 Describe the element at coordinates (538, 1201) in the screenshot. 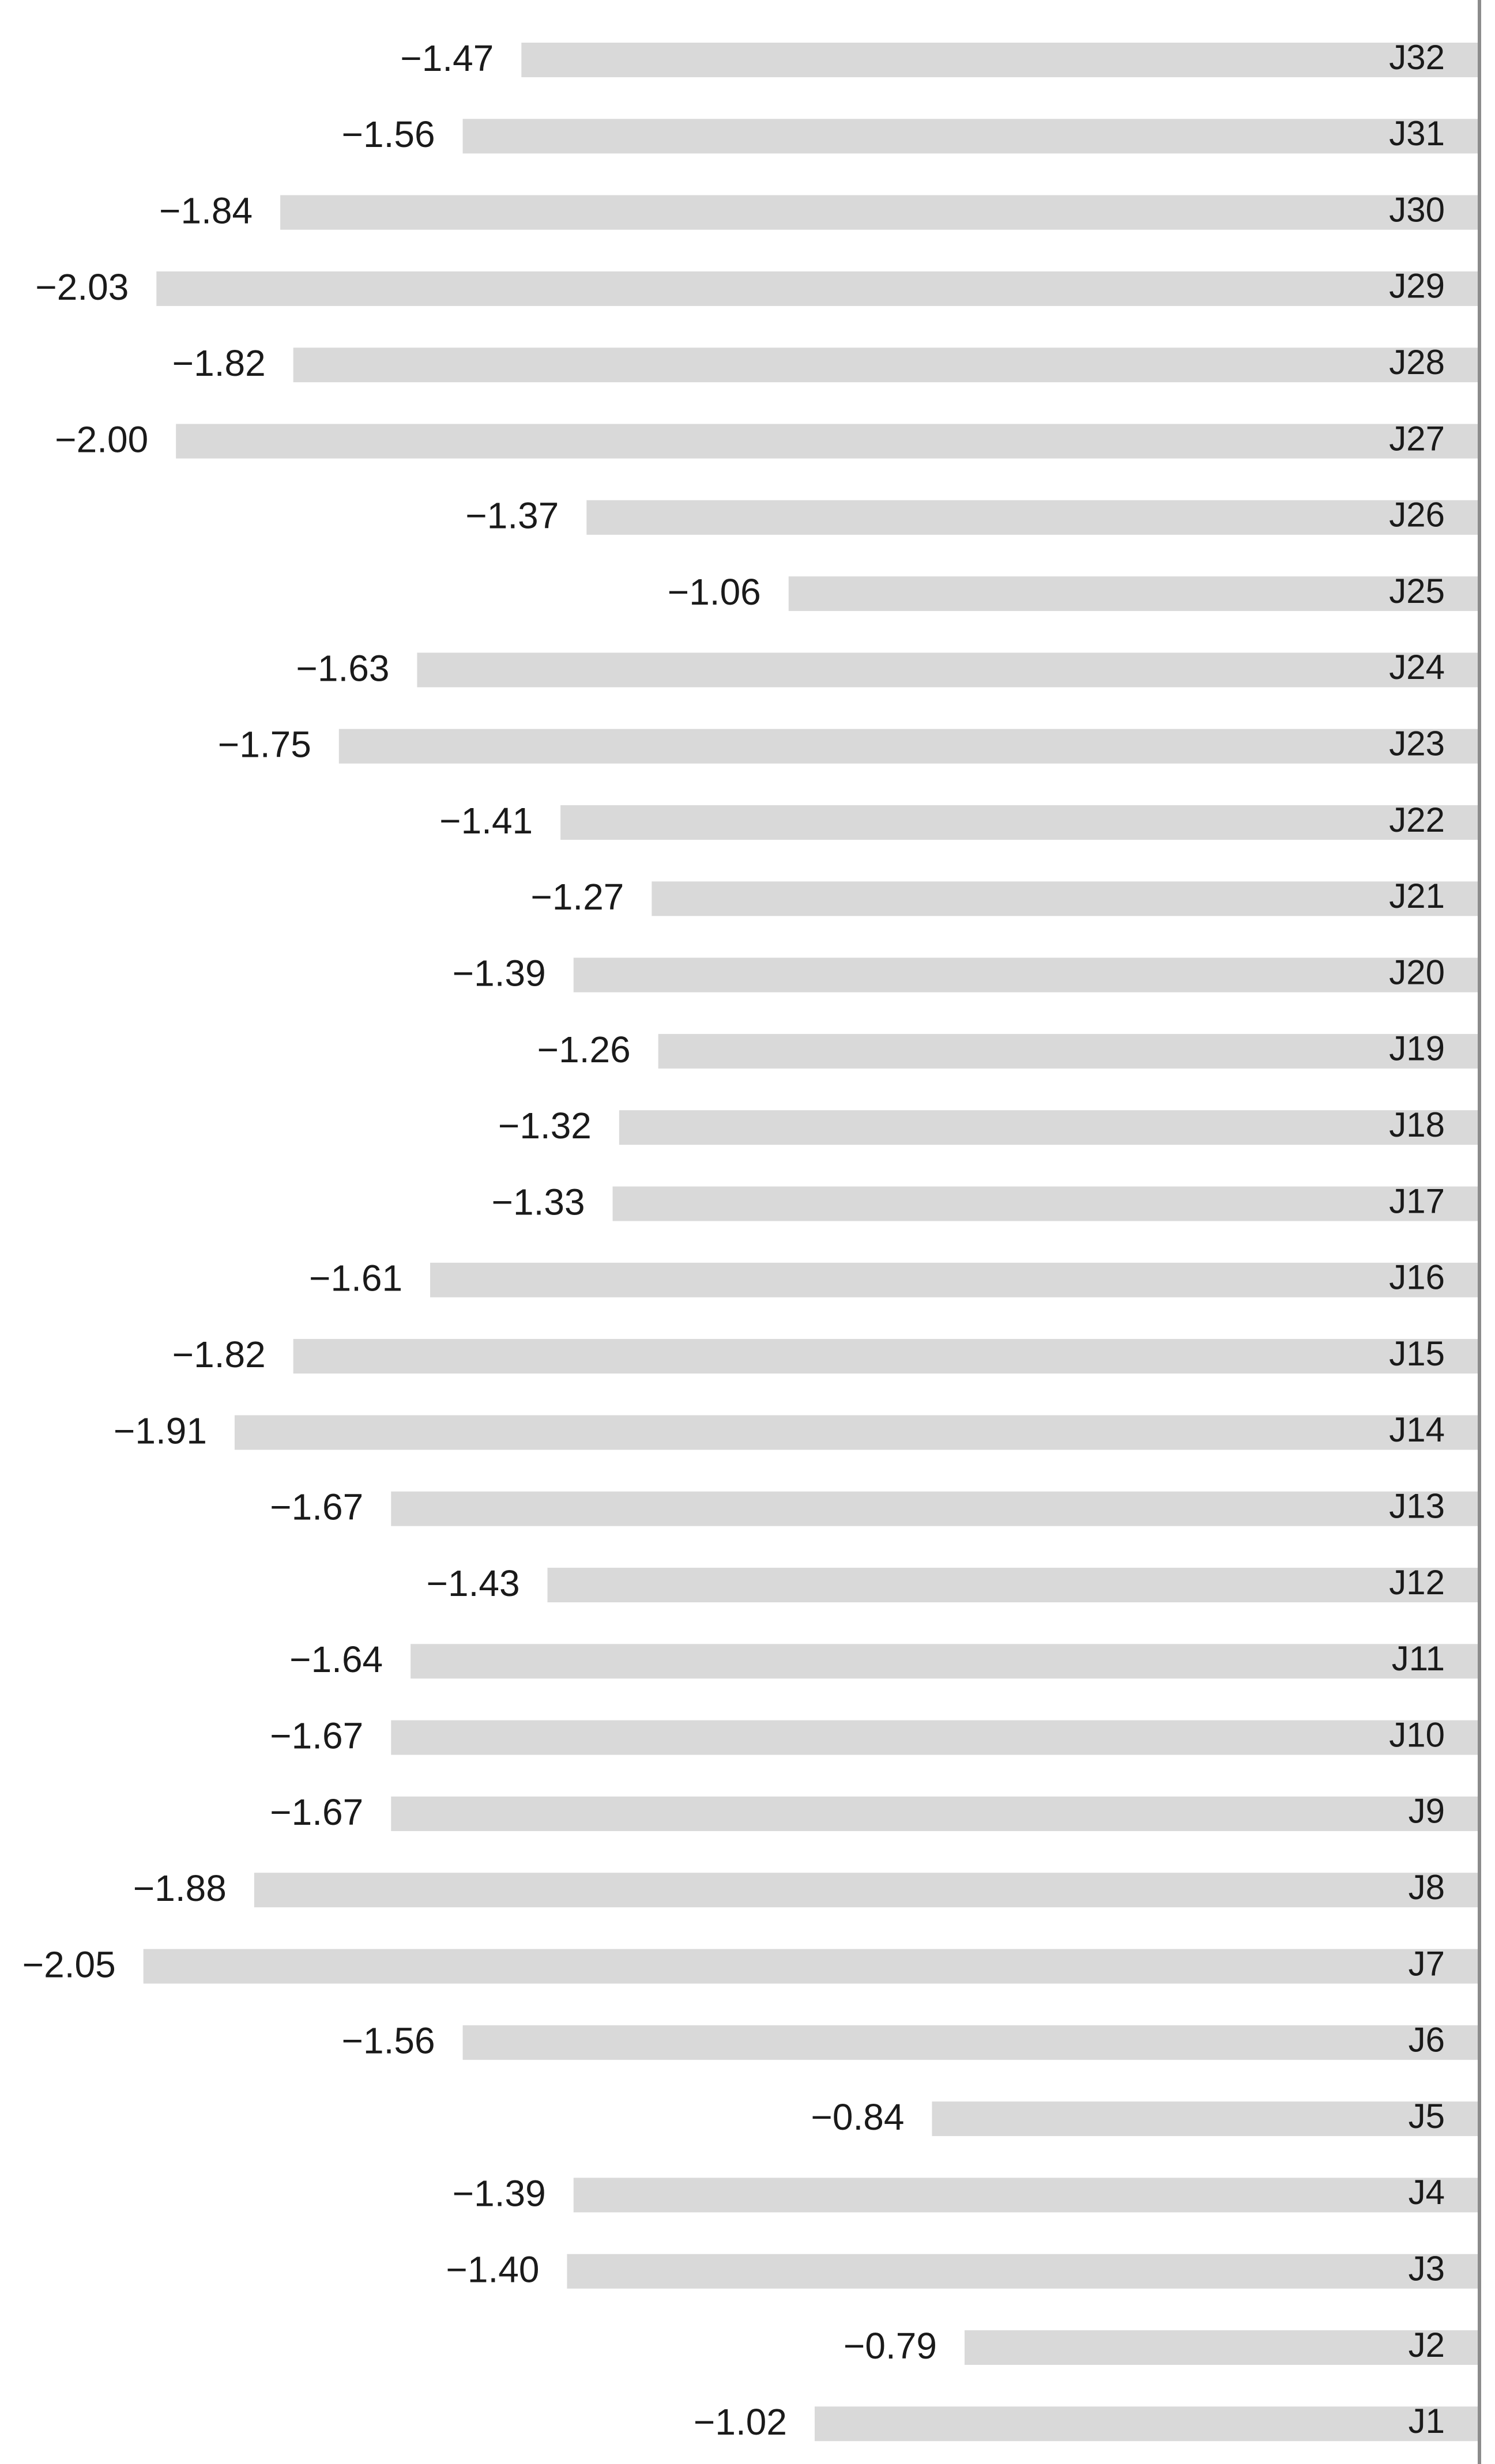

I see `data-label: −1.33` at that location.